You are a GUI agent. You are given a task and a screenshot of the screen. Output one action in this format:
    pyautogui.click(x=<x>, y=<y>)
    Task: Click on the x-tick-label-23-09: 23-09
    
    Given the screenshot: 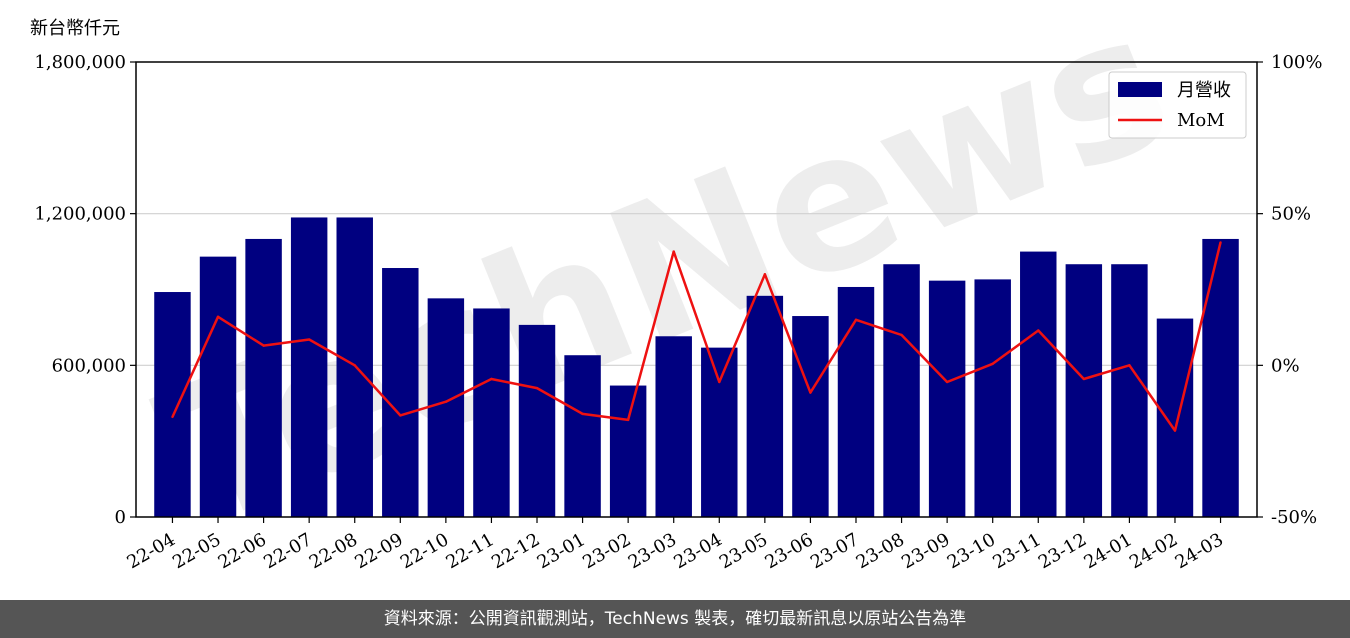 What is the action you would take?
    pyautogui.click(x=925, y=551)
    